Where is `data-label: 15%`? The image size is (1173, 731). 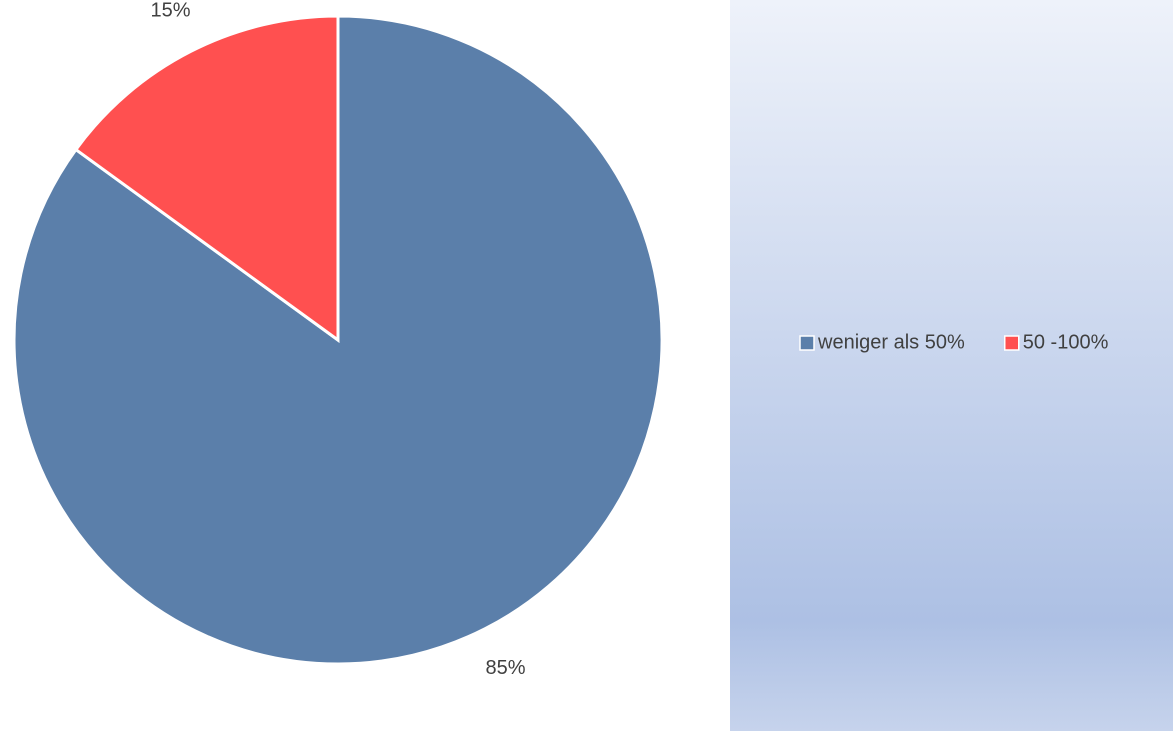 data-label: 15% is located at coordinates (170, 10).